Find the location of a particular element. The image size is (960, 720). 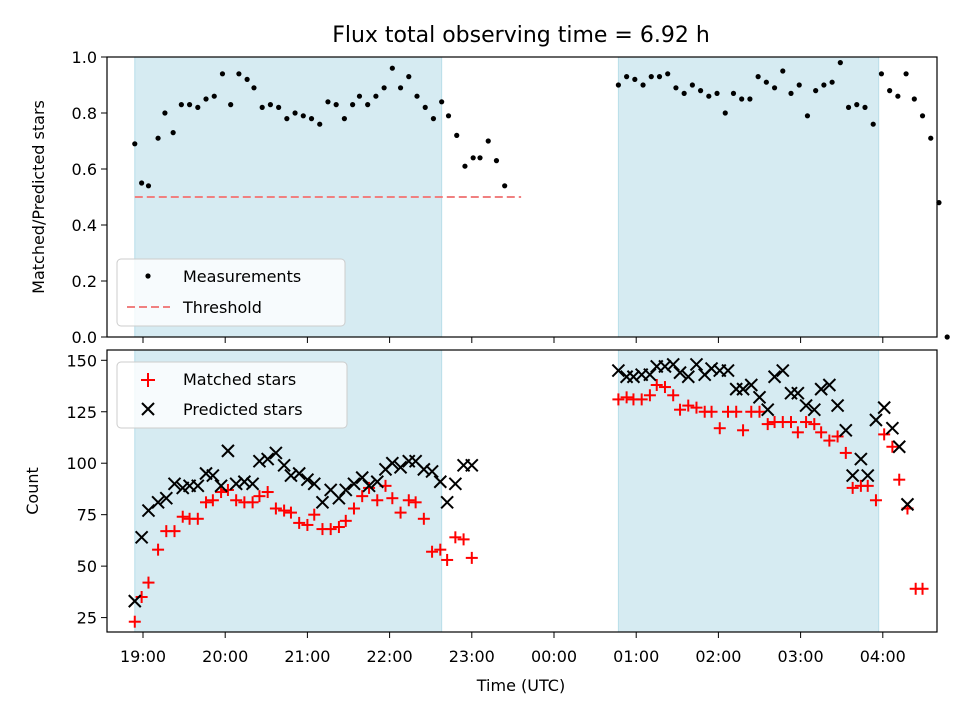

legend-measurements-marker is located at coordinates (148, 276).